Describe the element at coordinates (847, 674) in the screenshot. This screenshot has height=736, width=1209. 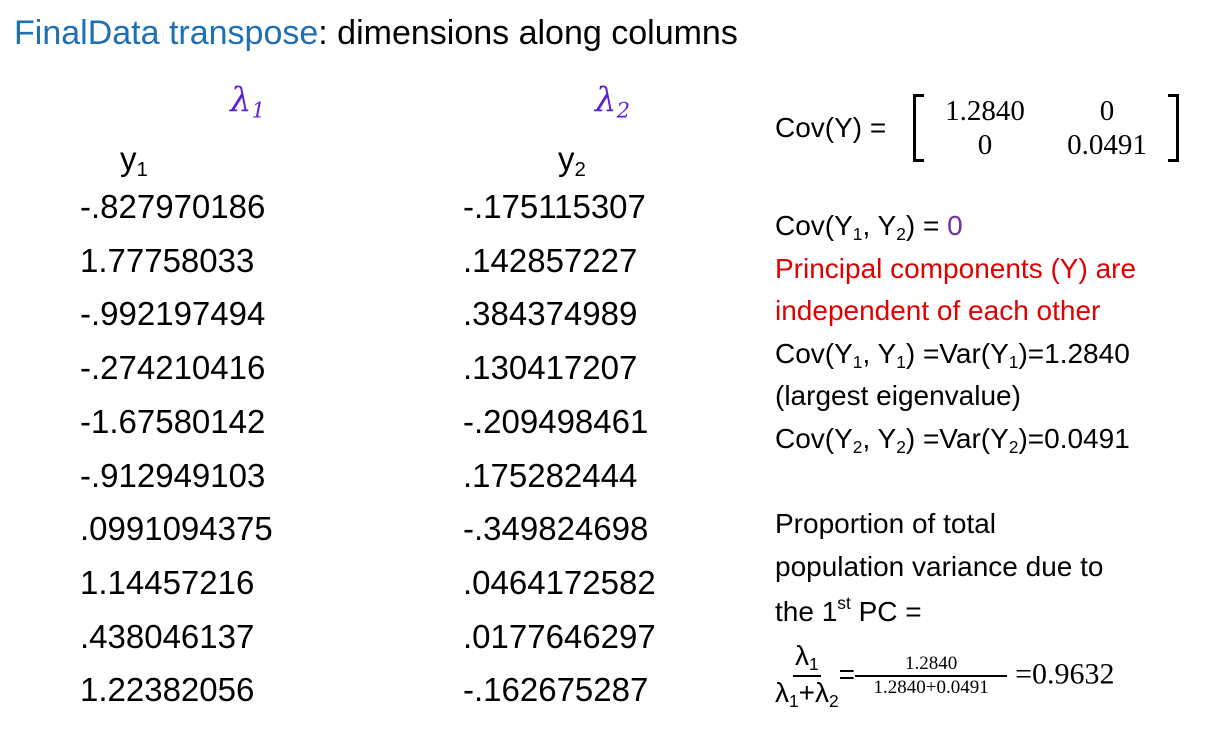
I see `equals: =` at that location.